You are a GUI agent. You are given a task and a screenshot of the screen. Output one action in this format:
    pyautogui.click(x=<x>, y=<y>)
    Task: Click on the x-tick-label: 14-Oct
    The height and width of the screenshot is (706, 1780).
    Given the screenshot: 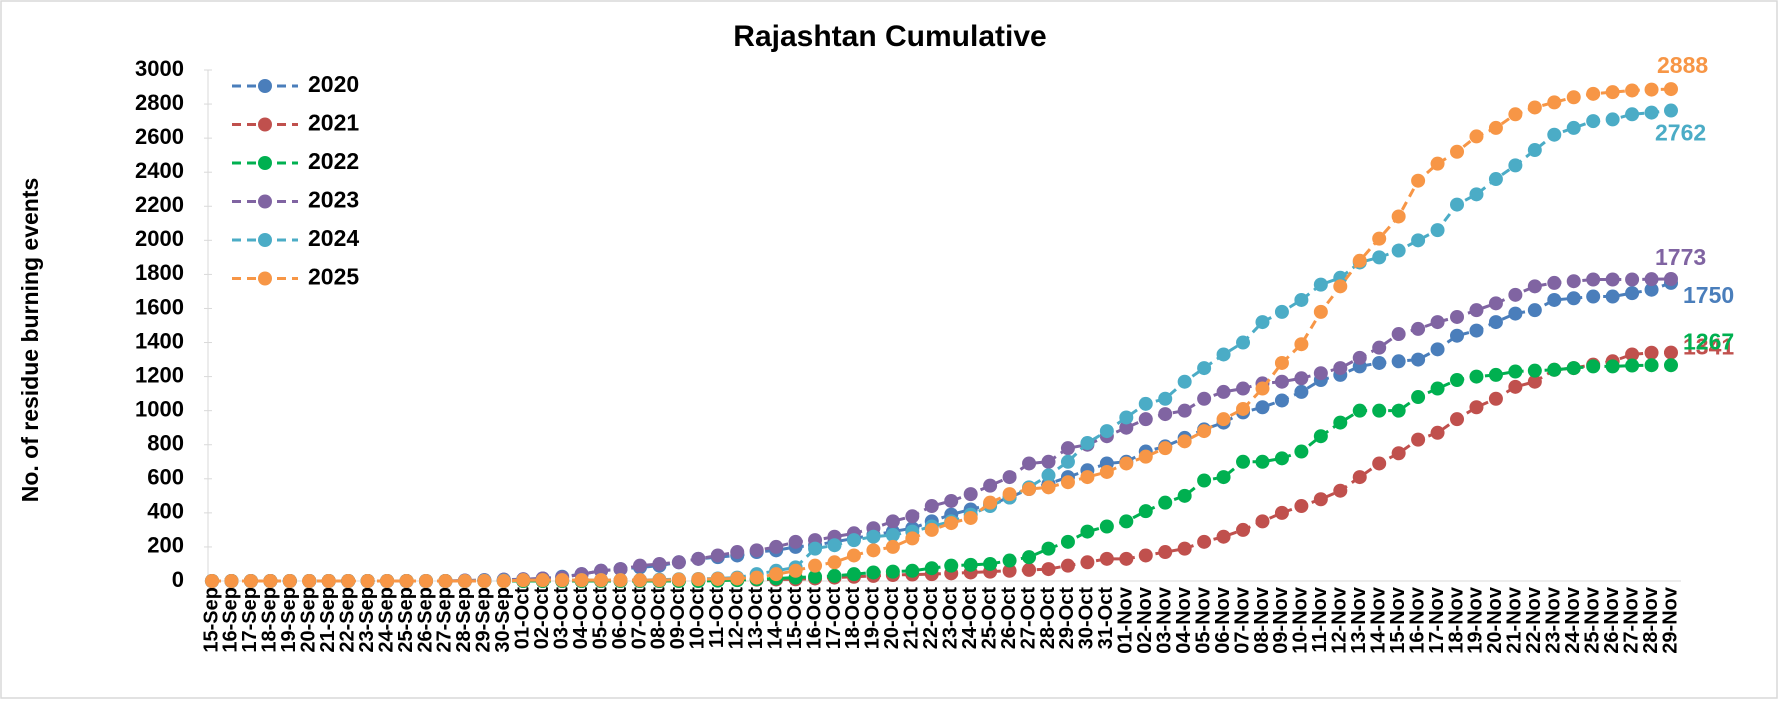 What is the action you would take?
    pyautogui.click(x=775, y=618)
    